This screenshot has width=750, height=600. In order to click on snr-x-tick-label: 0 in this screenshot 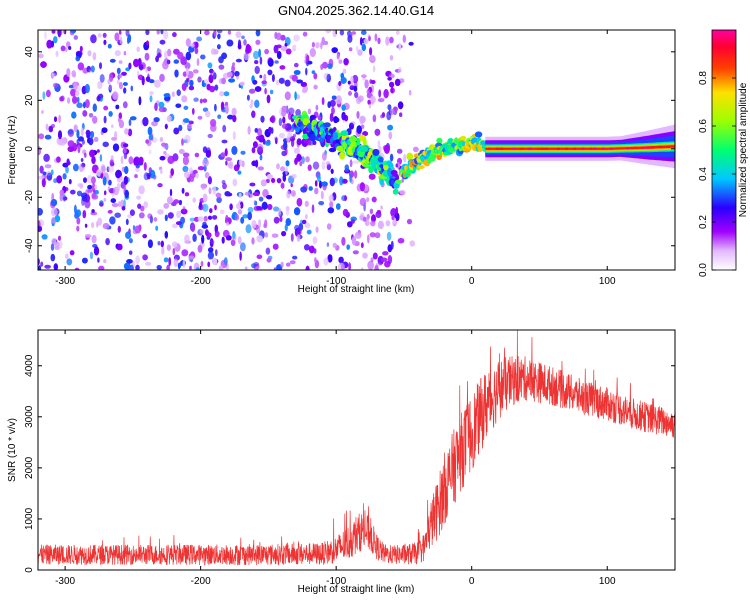, I will do `click(472, 581)`.